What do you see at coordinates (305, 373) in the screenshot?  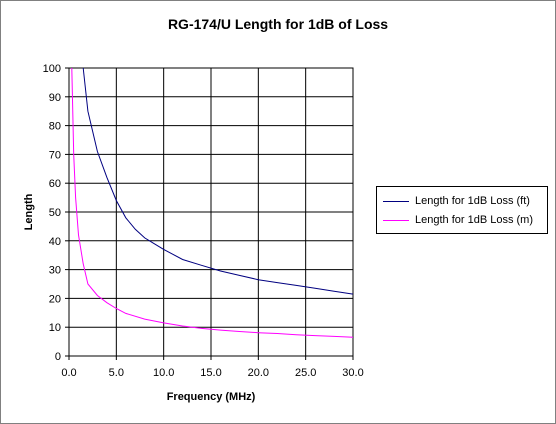 I see `x-tick-label: 25.0` at bounding box center [305, 373].